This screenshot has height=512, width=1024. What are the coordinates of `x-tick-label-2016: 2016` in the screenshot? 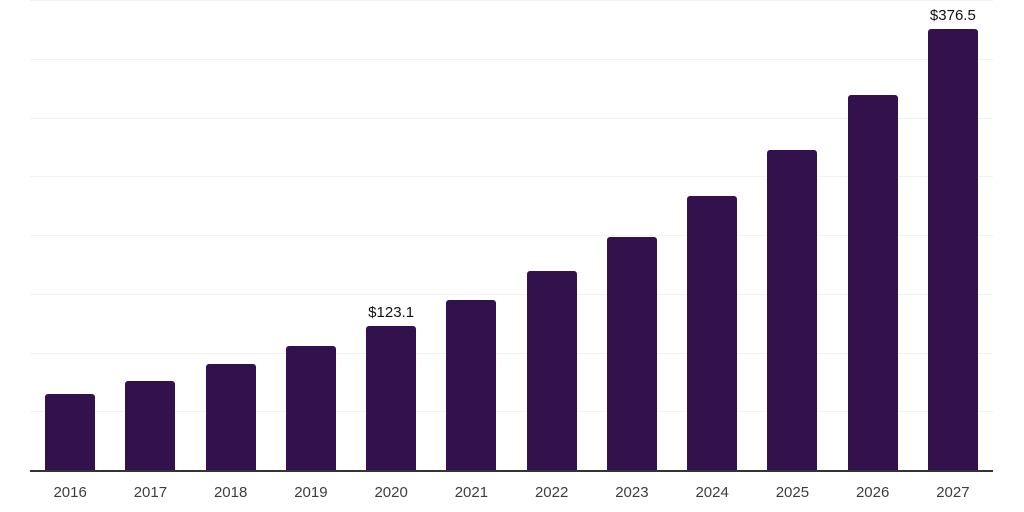 It's located at (70, 492).